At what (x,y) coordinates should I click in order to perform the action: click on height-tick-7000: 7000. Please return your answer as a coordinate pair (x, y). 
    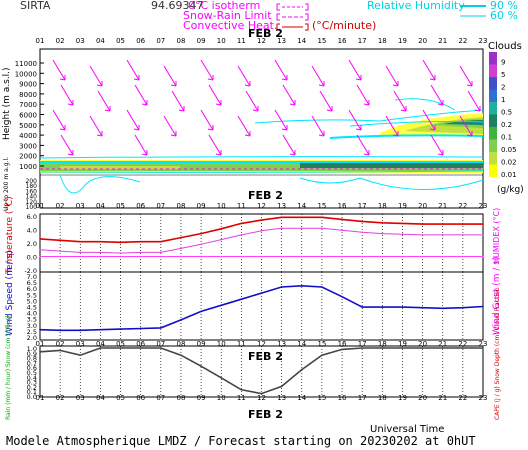
    Looking at the image, I should click on (28, 105).